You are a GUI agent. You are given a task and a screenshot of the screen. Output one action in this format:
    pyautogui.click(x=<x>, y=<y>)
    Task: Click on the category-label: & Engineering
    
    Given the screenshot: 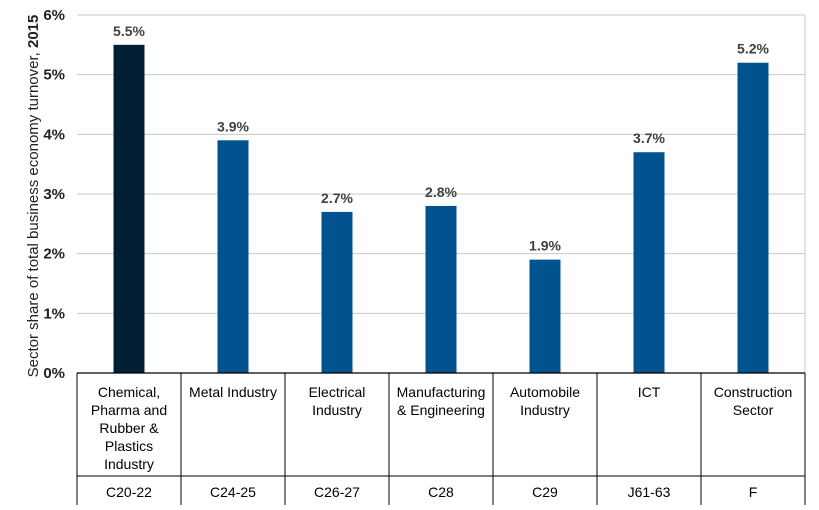 What is the action you would take?
    pyautogui.click(x=441, y=410)
    